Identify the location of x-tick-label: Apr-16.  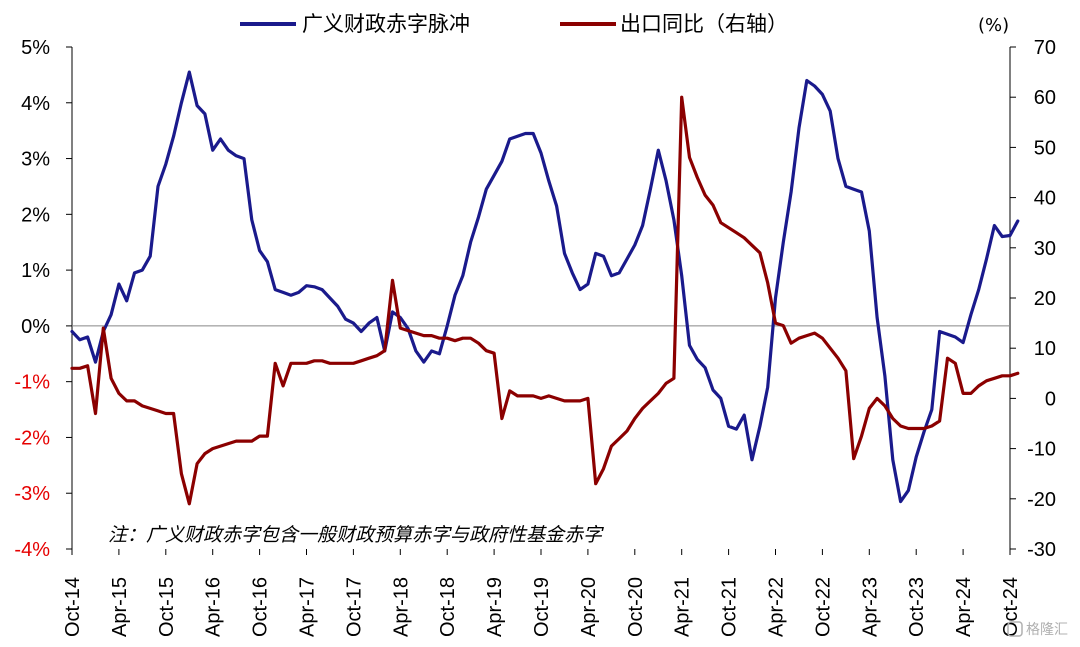
(214, 607).